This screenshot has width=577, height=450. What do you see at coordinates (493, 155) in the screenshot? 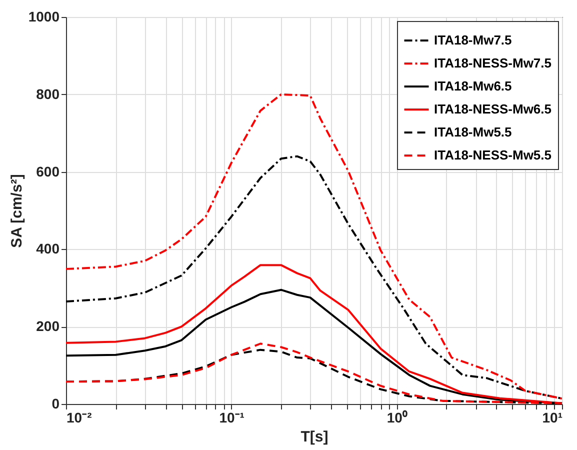
I see `legend-label: ITA18-NESS-Mw5.5` at bounding box center [493, 155].